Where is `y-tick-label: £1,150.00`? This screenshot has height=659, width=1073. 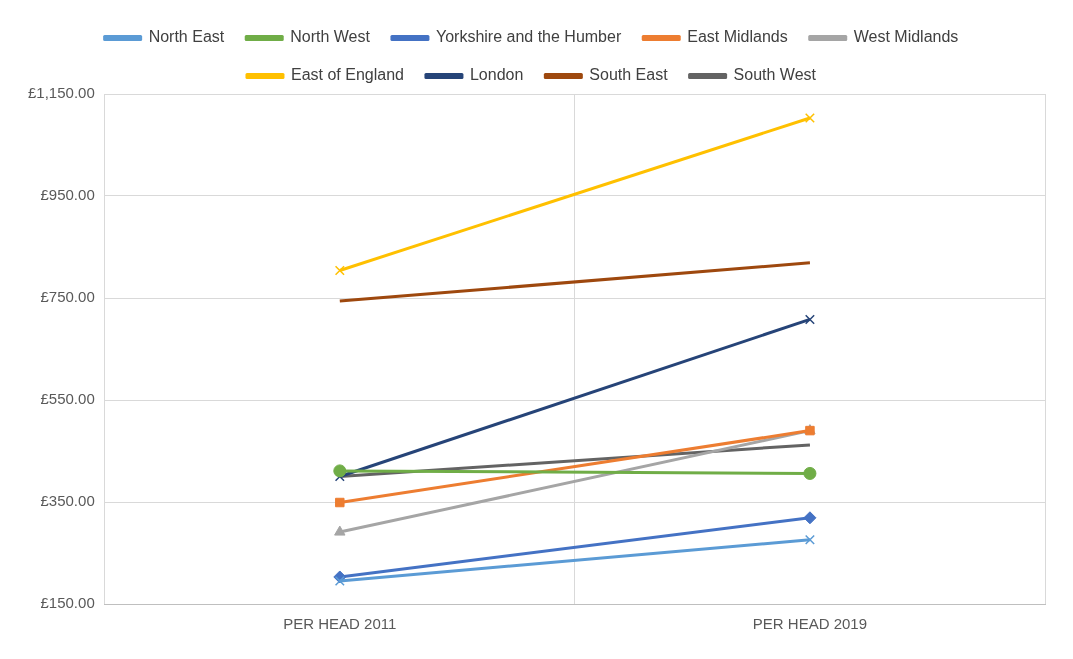
y-tick-label: £1,150.00 is located at coordinates (61, 93).